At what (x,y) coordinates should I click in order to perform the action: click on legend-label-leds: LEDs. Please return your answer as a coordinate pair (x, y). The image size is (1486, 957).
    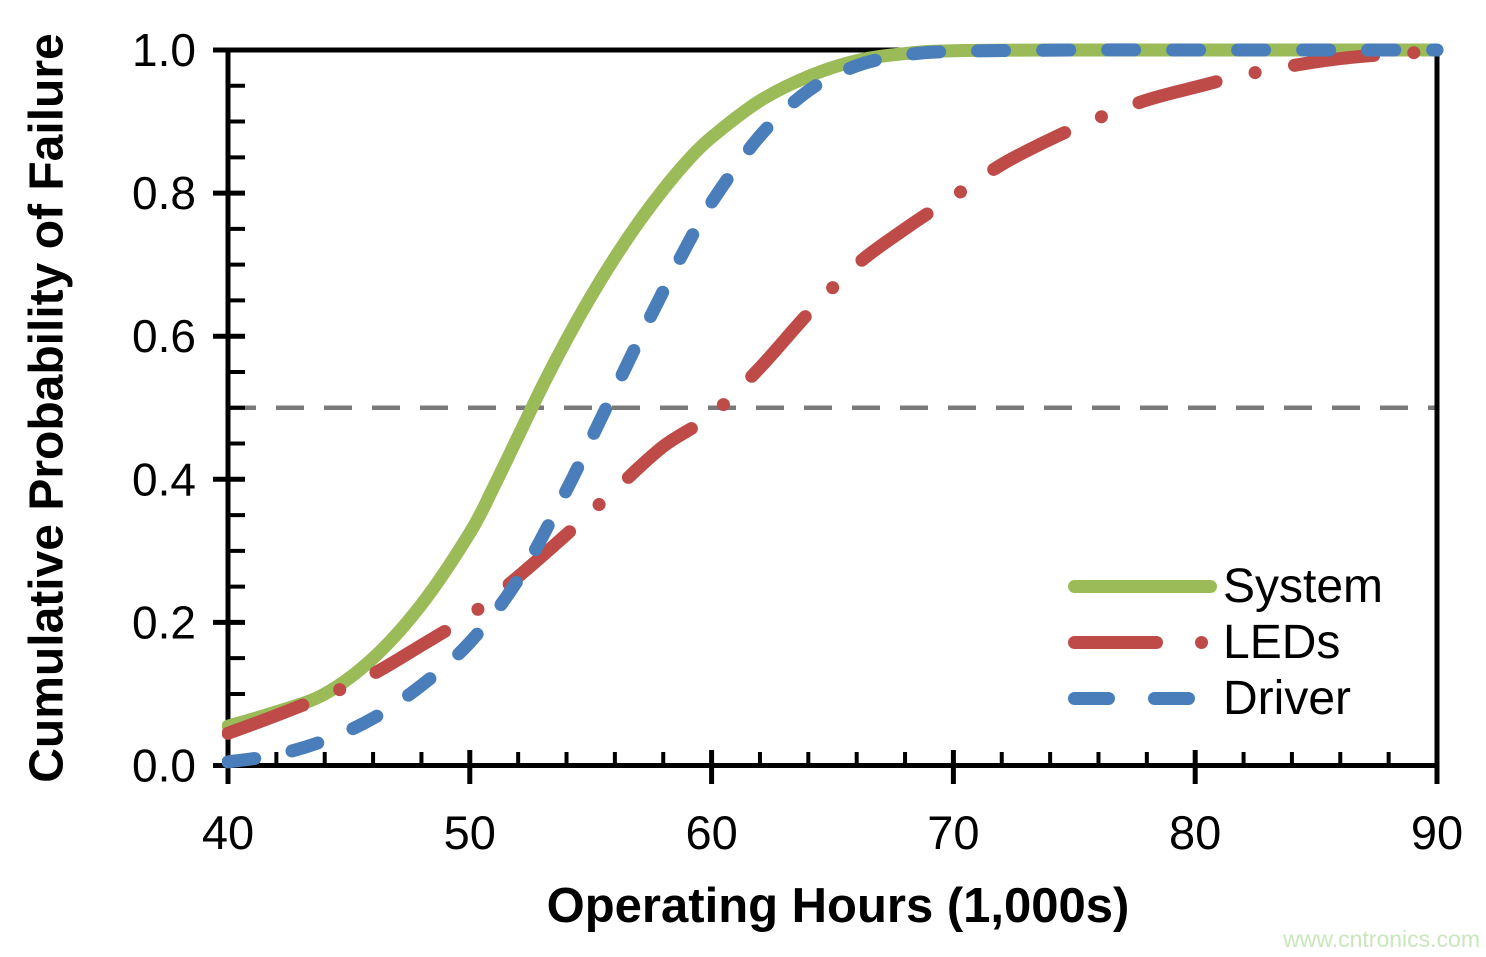
    Looking at the image, I should click on (1282, 642).